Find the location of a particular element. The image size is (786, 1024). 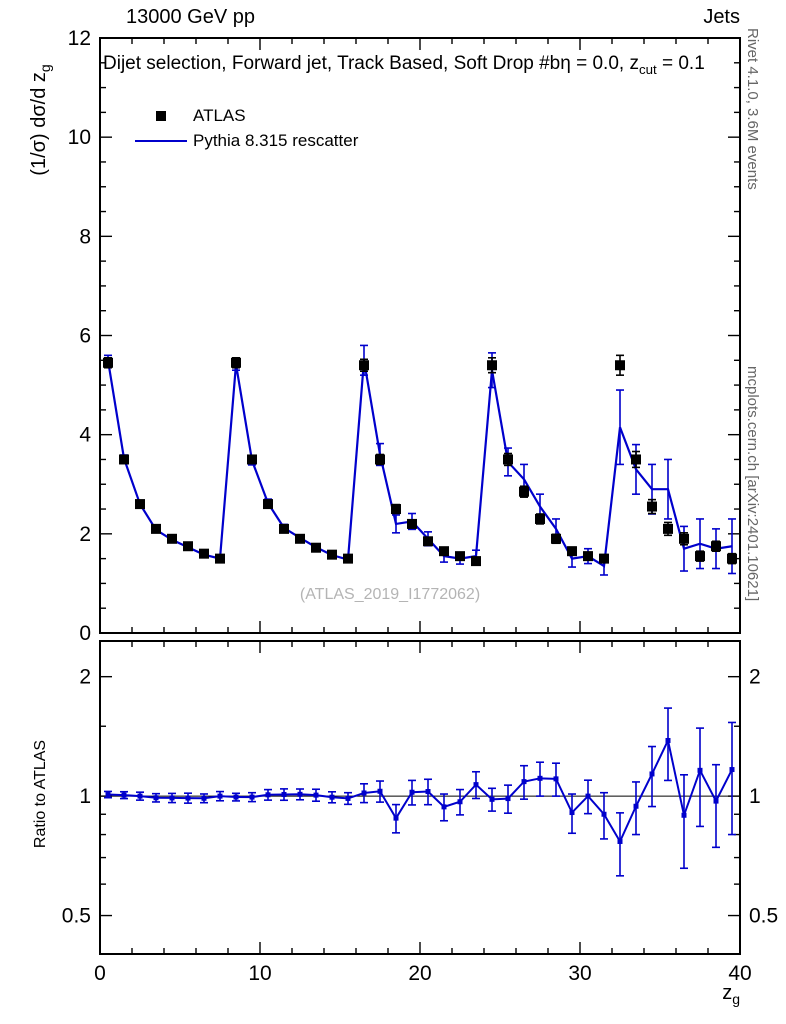

legend-entry-atlas: ATLAS is located at coordinates (189, 116).